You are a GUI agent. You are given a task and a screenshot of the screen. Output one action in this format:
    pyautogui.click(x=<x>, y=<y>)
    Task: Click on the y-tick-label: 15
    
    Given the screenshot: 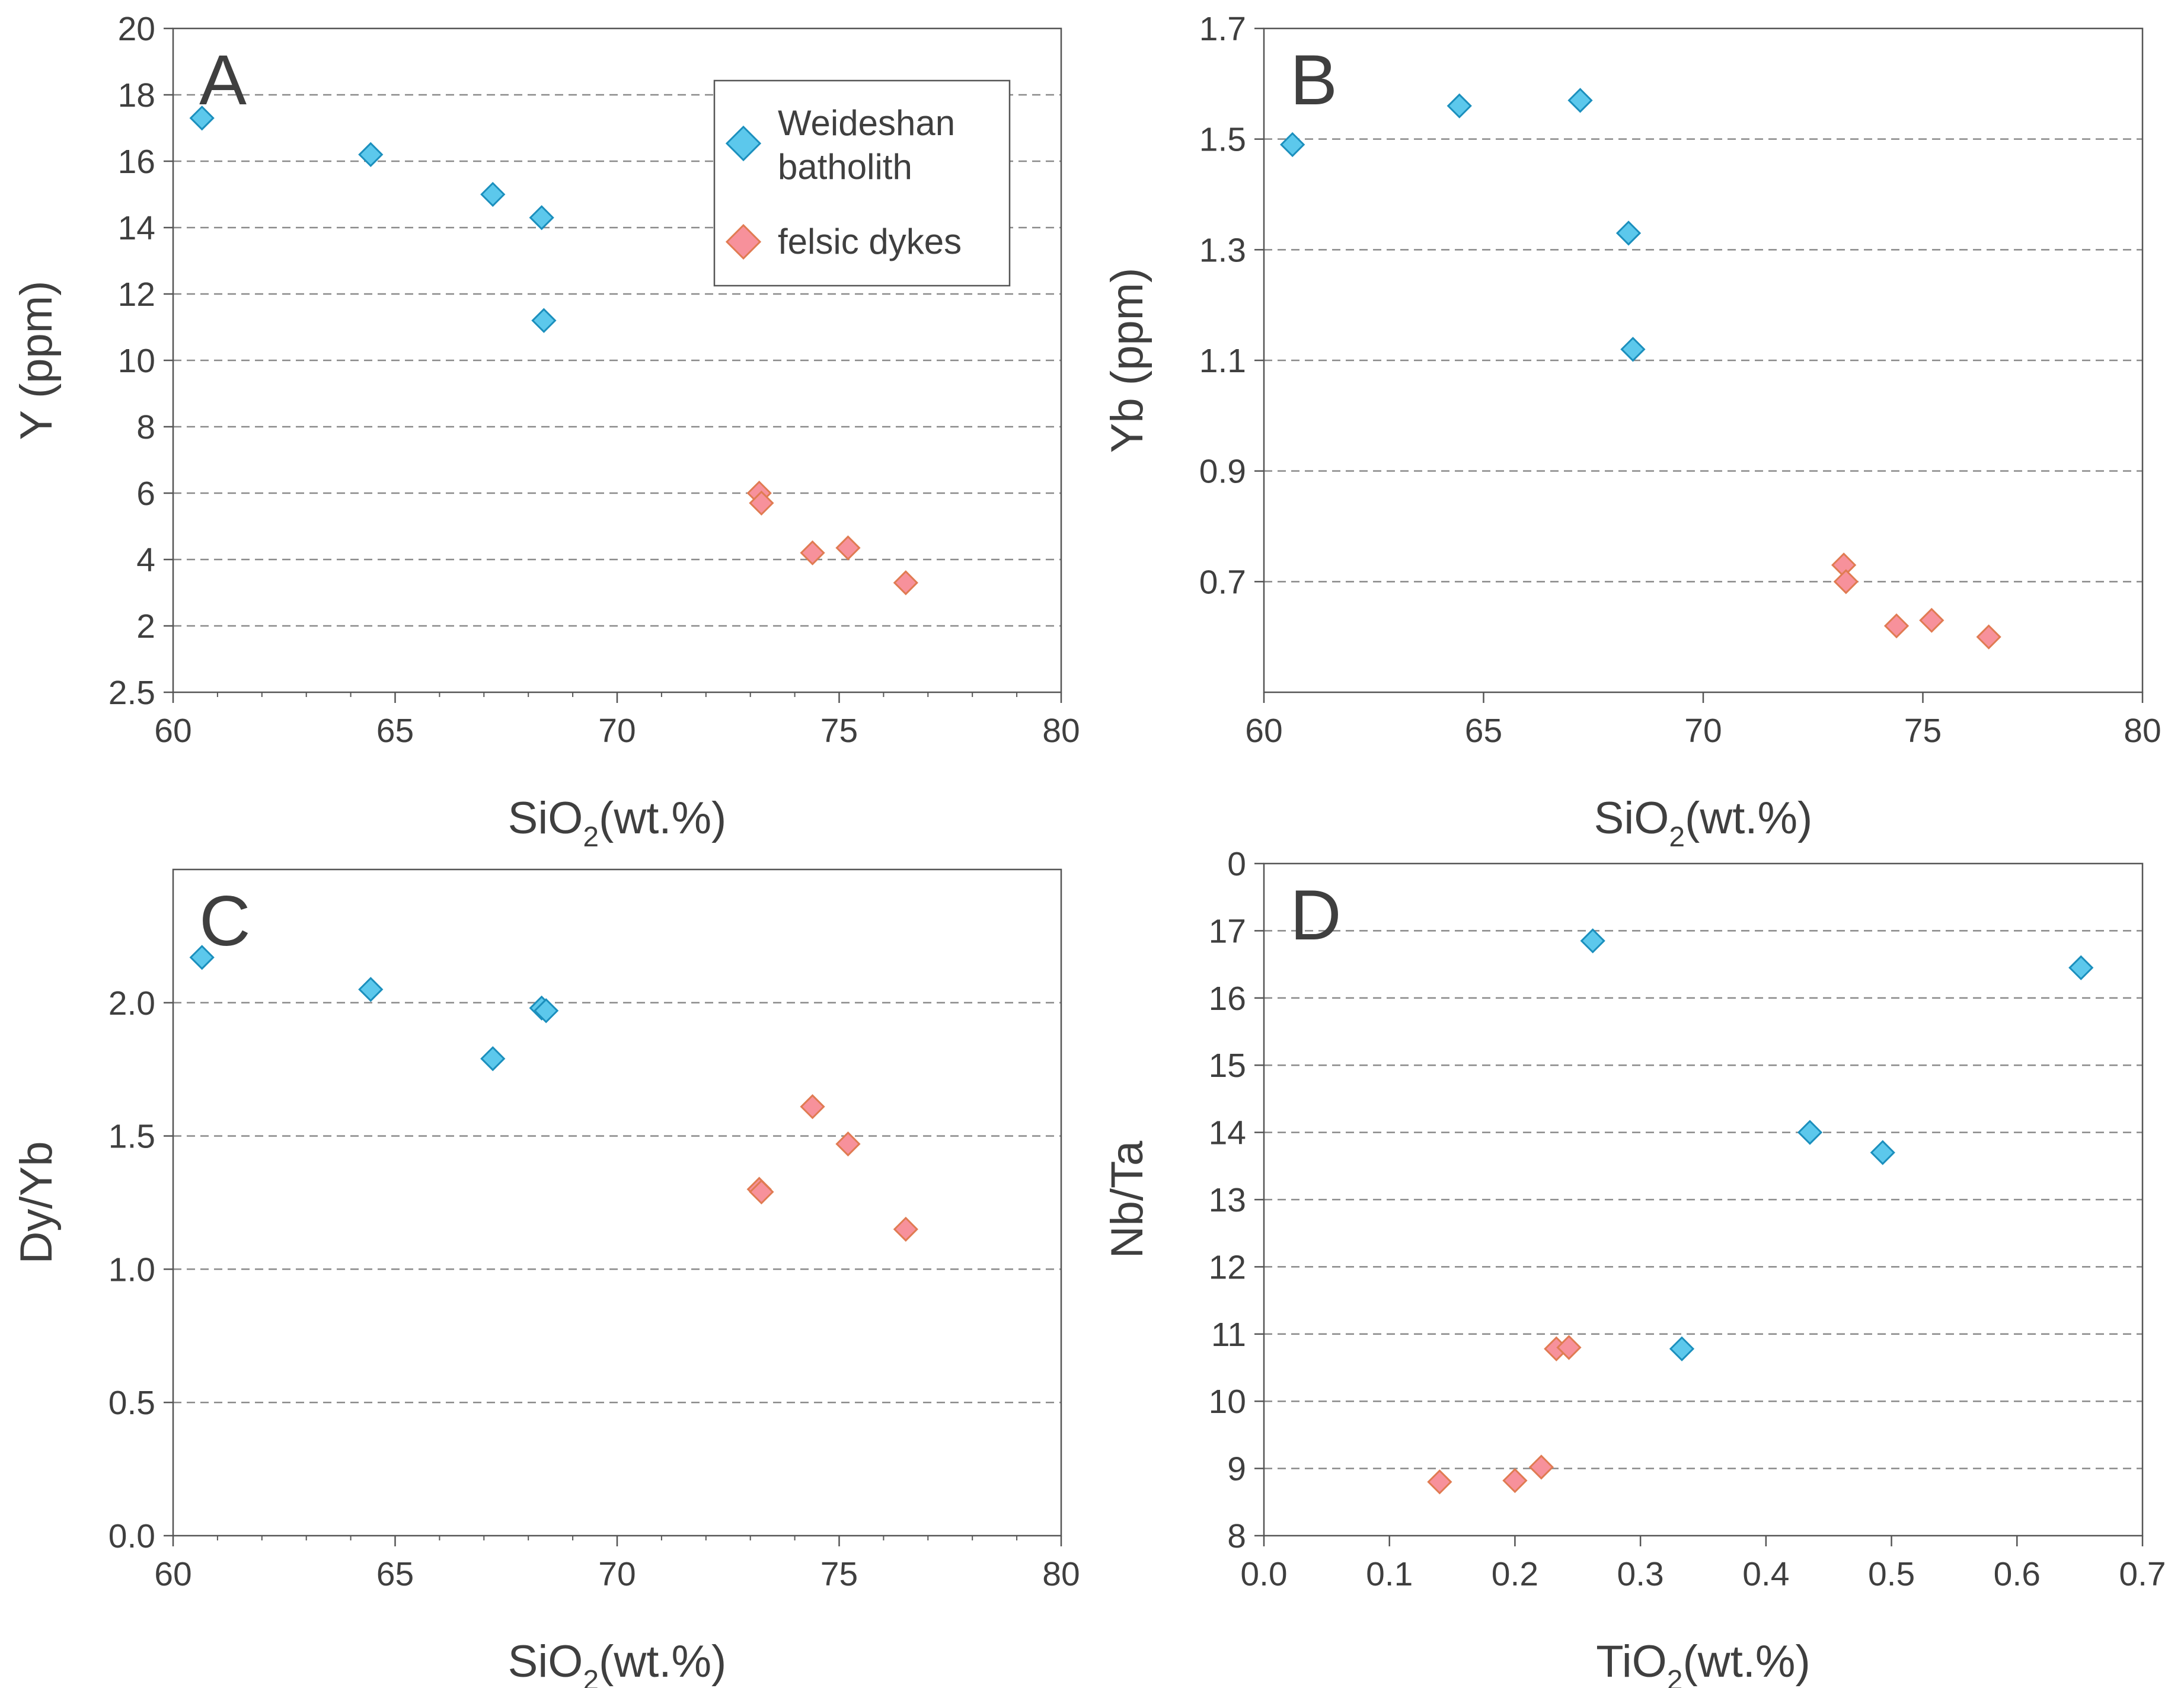 What is the action you would take?
    pyautogui.click(x=1227, y=1066)
    